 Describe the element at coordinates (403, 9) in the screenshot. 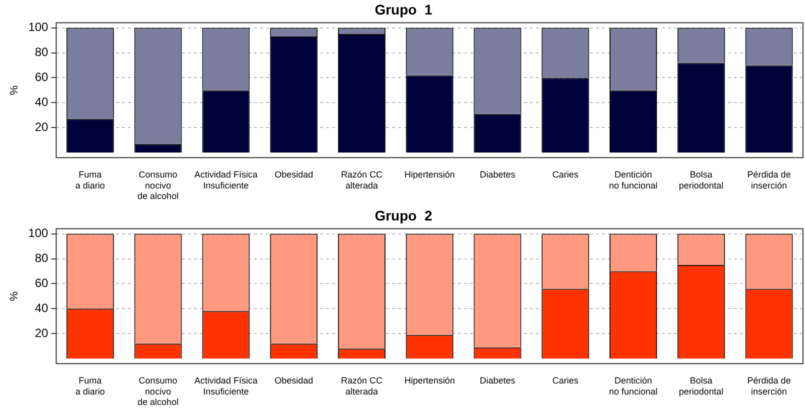

I see `chart-title: Grupo 1` at that location.